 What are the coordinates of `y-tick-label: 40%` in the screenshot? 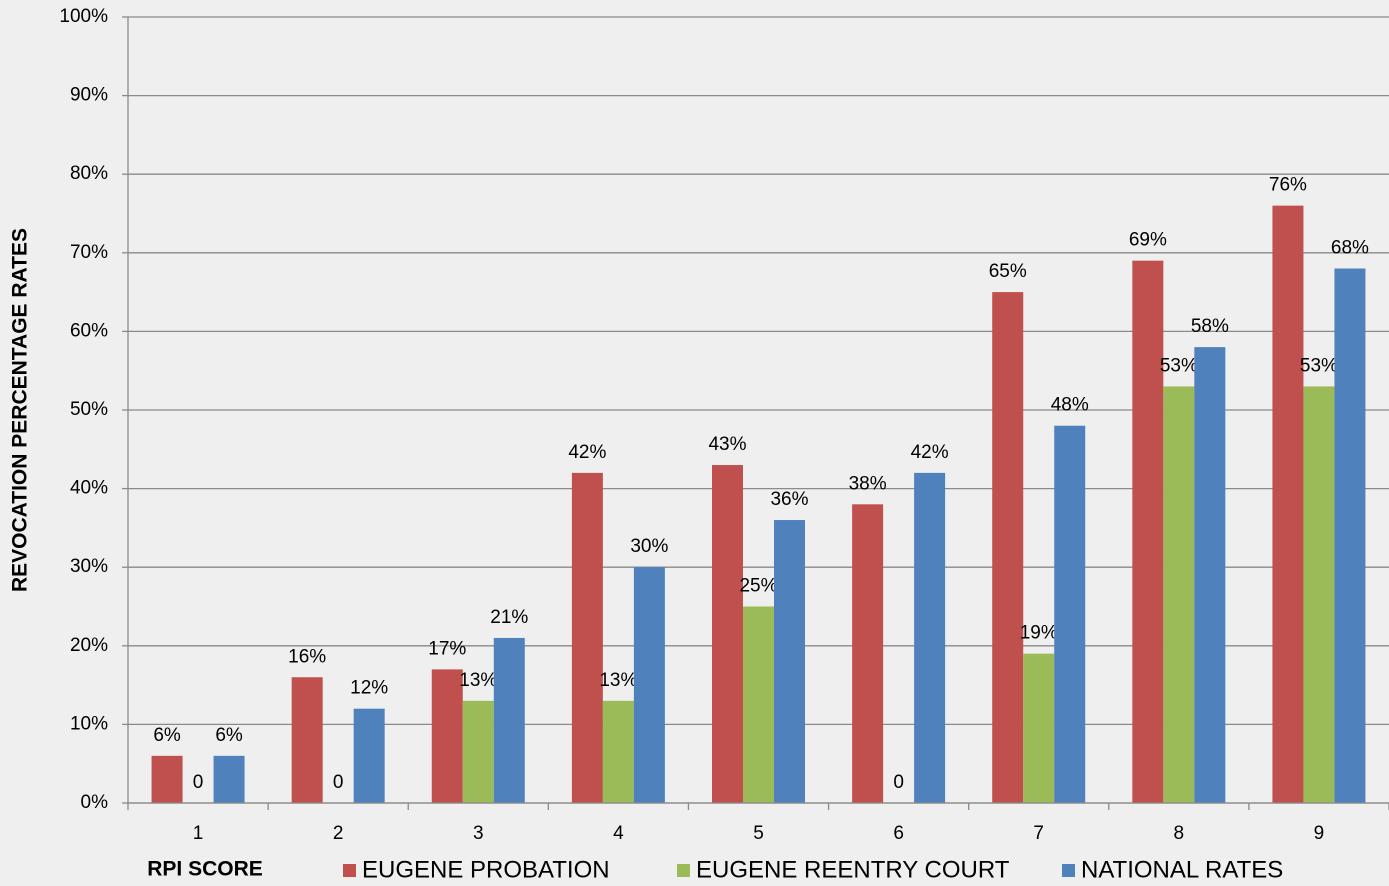 It's located at (89, 488).